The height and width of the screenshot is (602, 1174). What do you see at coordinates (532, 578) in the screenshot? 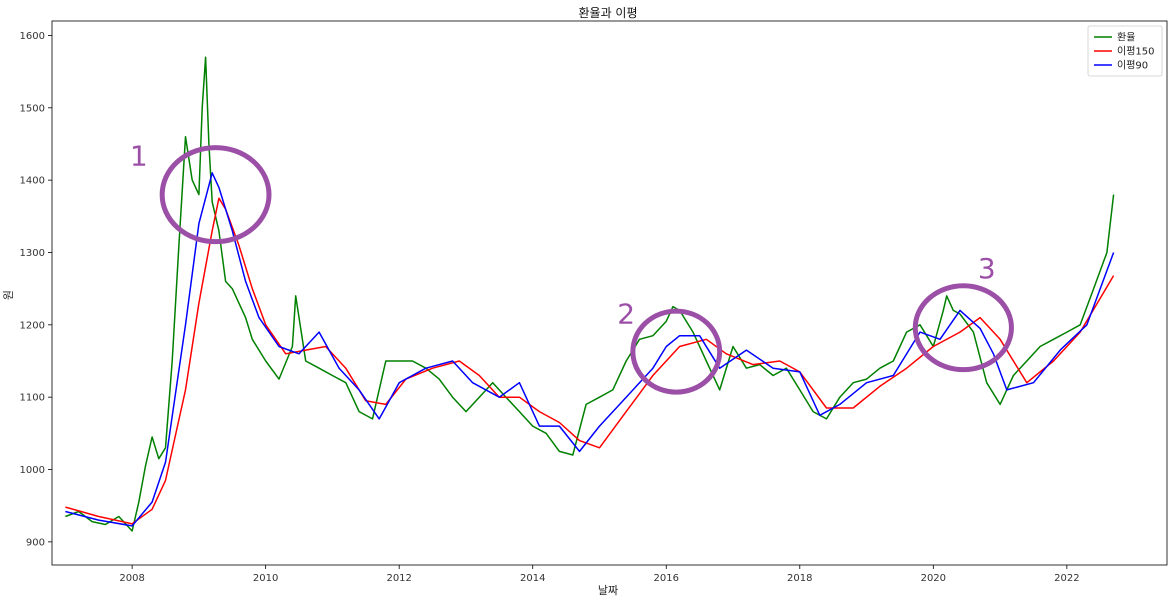
I see `x-tick-label: 2014` at bounding box center [532, 578].